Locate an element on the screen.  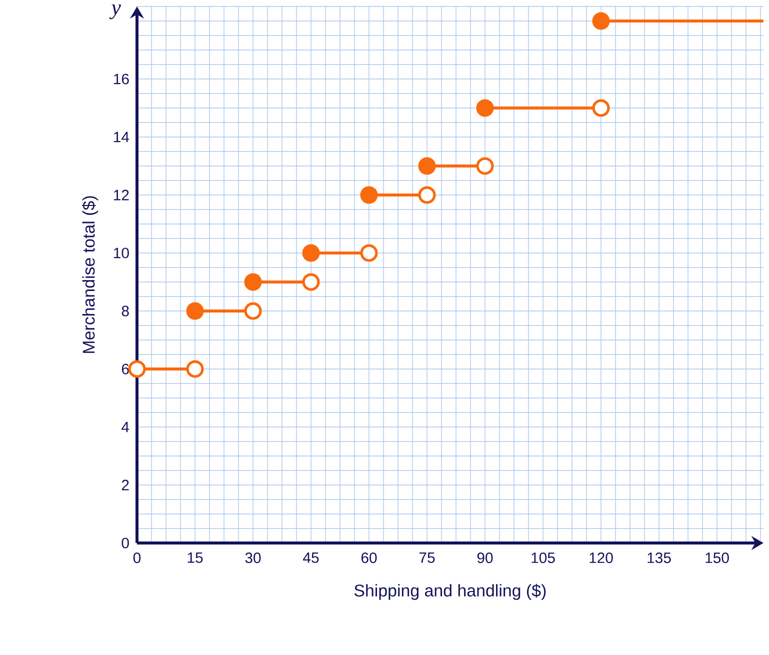
x-tick-label: 90 is located at coordinates (485, 558).